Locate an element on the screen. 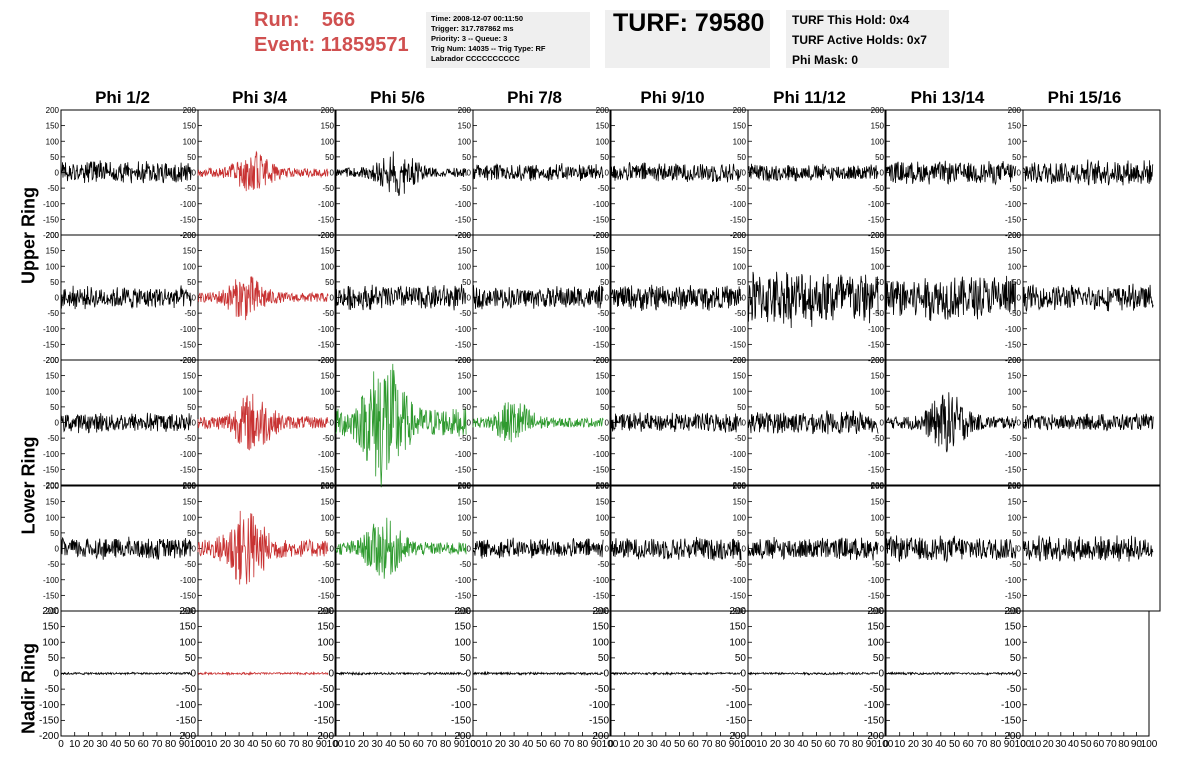 This screenshot has width=1196, height=772. phi-header-1: Phi 1/2 is located at coordinates (122, 97).